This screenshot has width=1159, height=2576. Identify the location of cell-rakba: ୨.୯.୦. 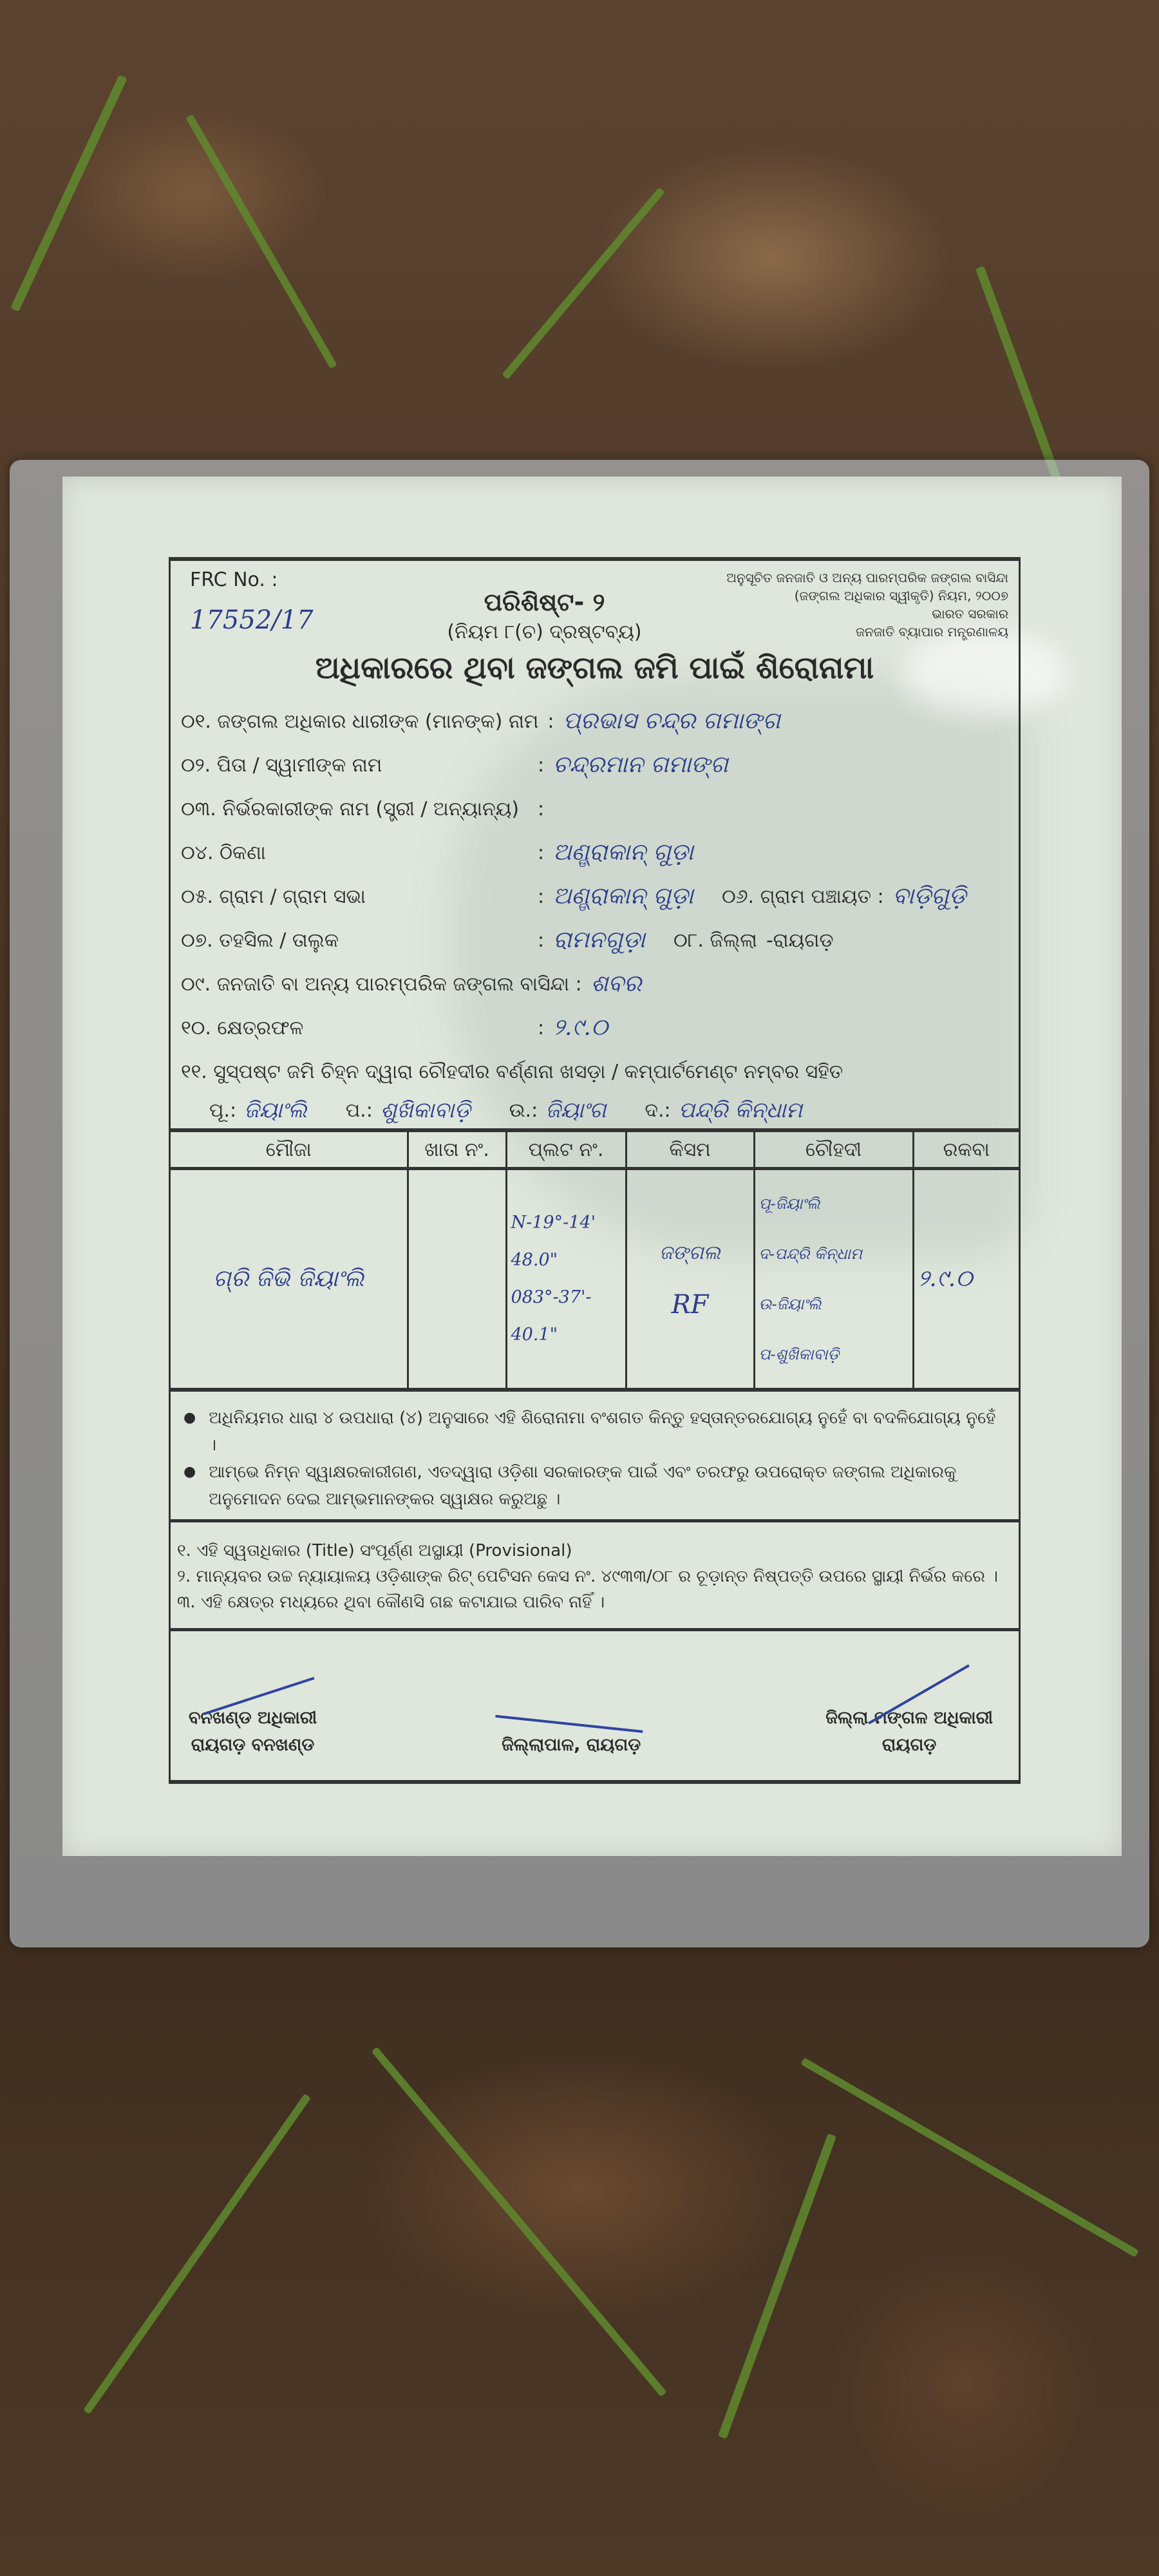
(965, 1280).